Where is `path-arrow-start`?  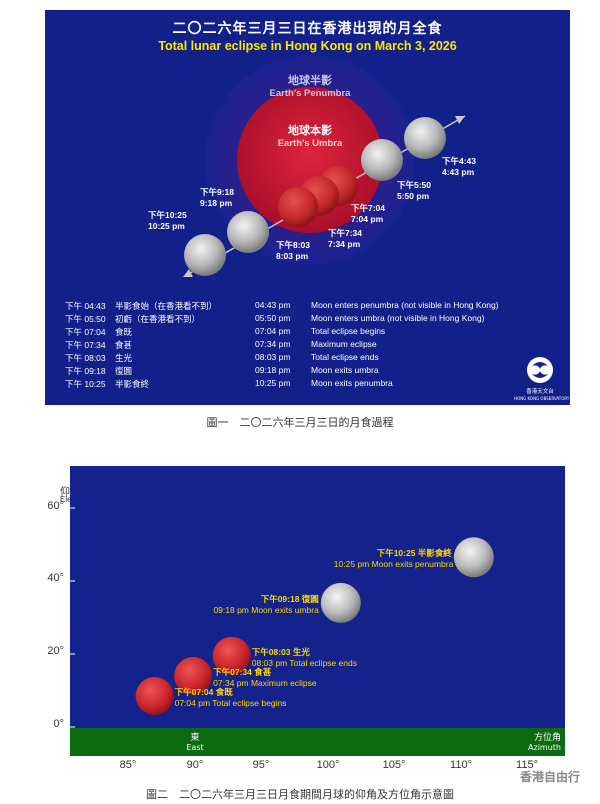 path-arrow-start is located at coordinates (188, 273).